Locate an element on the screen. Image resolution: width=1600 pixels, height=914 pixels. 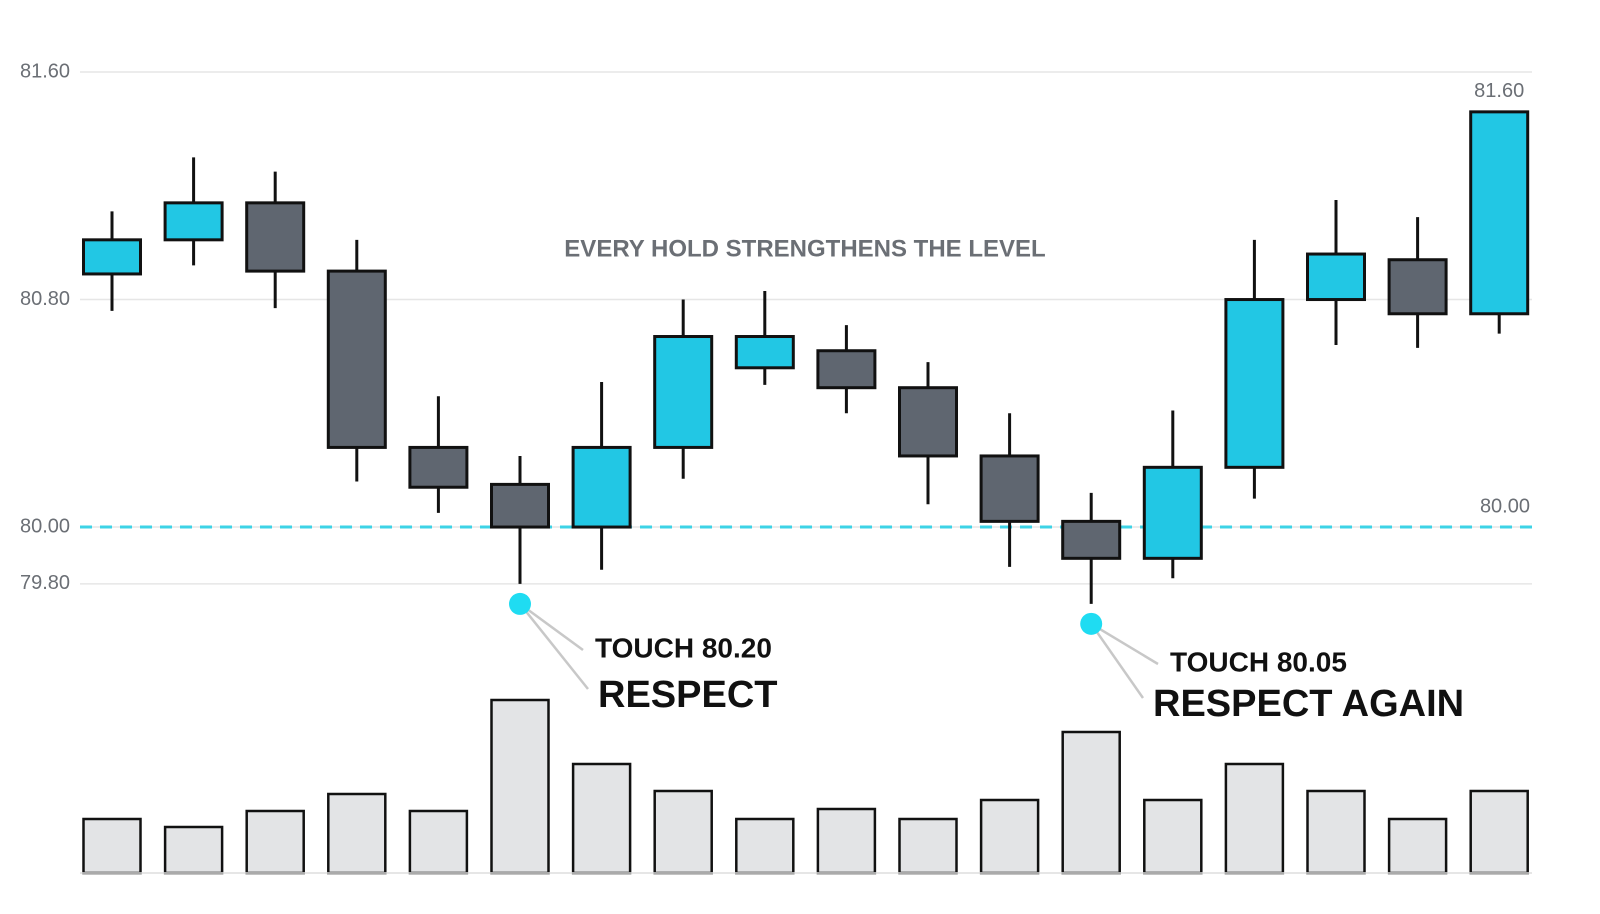
touch-label: TOUCH 80.20 is located at coordinates (683, 647).